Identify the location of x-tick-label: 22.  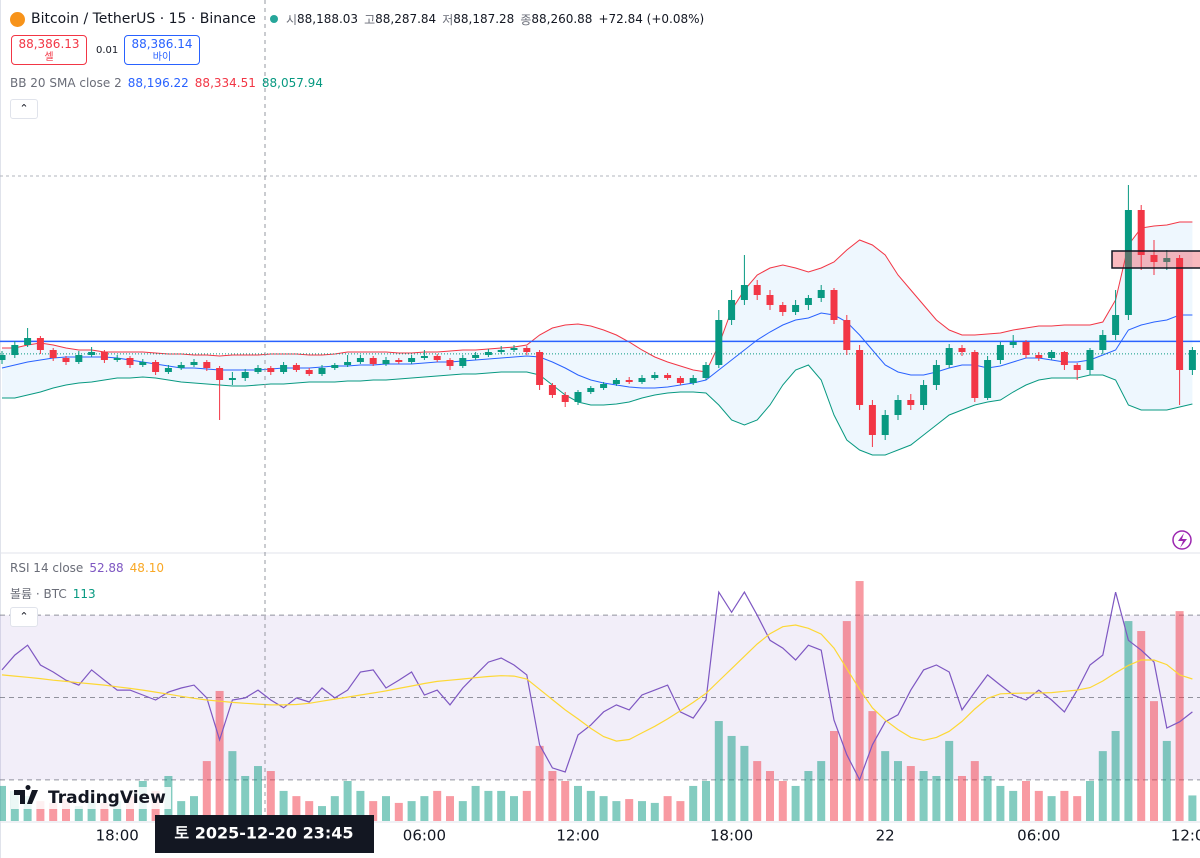
(885, 836).